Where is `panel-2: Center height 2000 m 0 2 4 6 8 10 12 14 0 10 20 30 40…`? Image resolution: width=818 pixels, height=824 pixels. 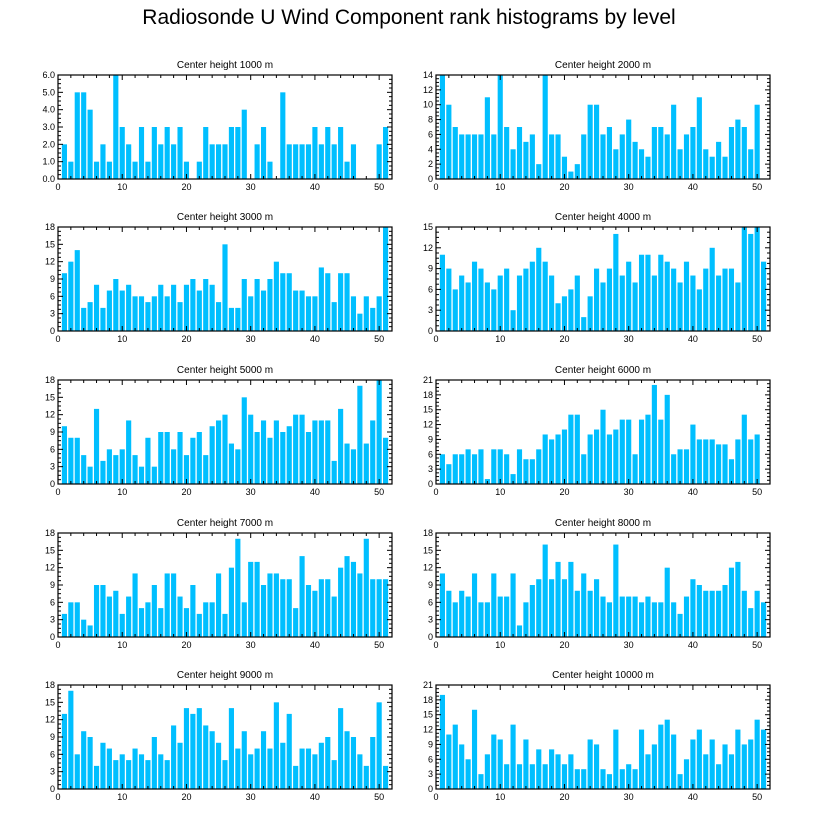 panel-2: Center height 2000 m 0 2 4 6 8 10 12 14 0 10 20 30 40… is located at coordinates (597, 126).